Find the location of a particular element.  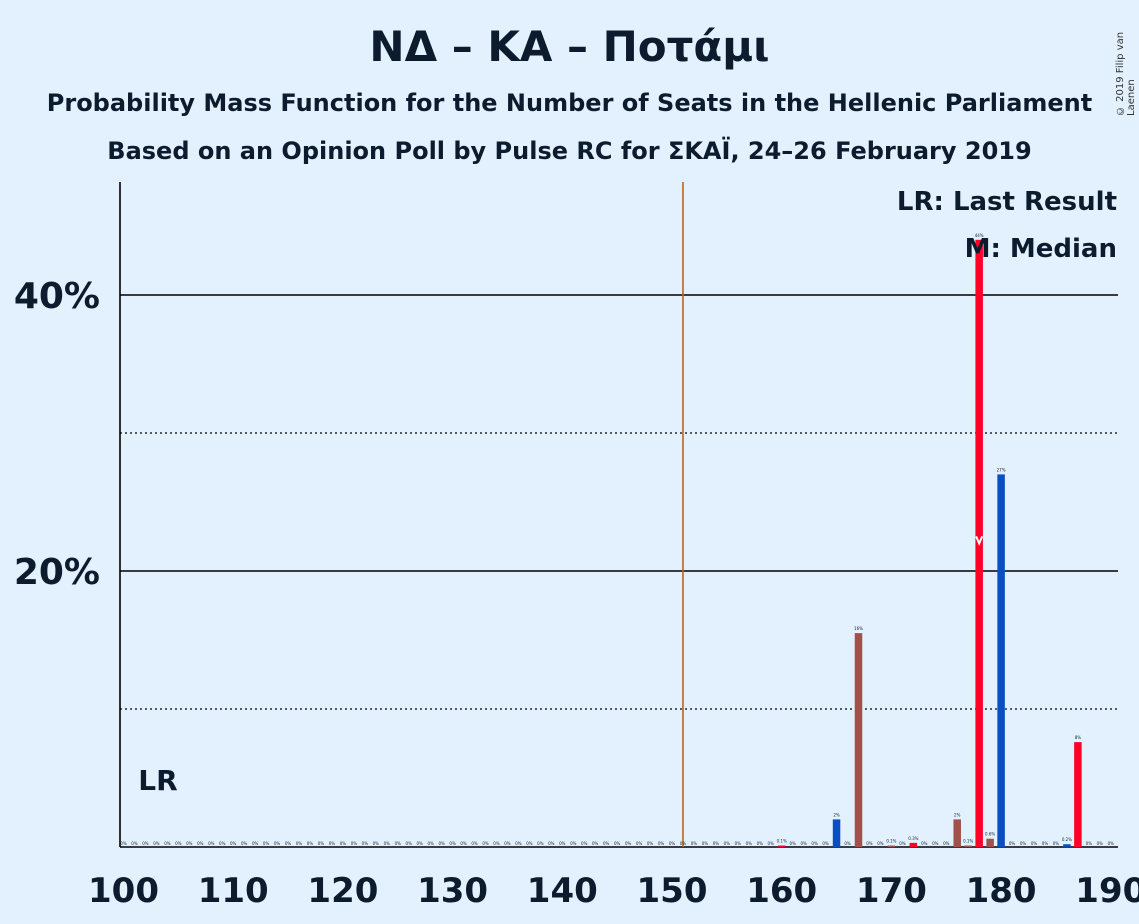

x-tick-label-130: 130 is located at coordinates (452, 891).